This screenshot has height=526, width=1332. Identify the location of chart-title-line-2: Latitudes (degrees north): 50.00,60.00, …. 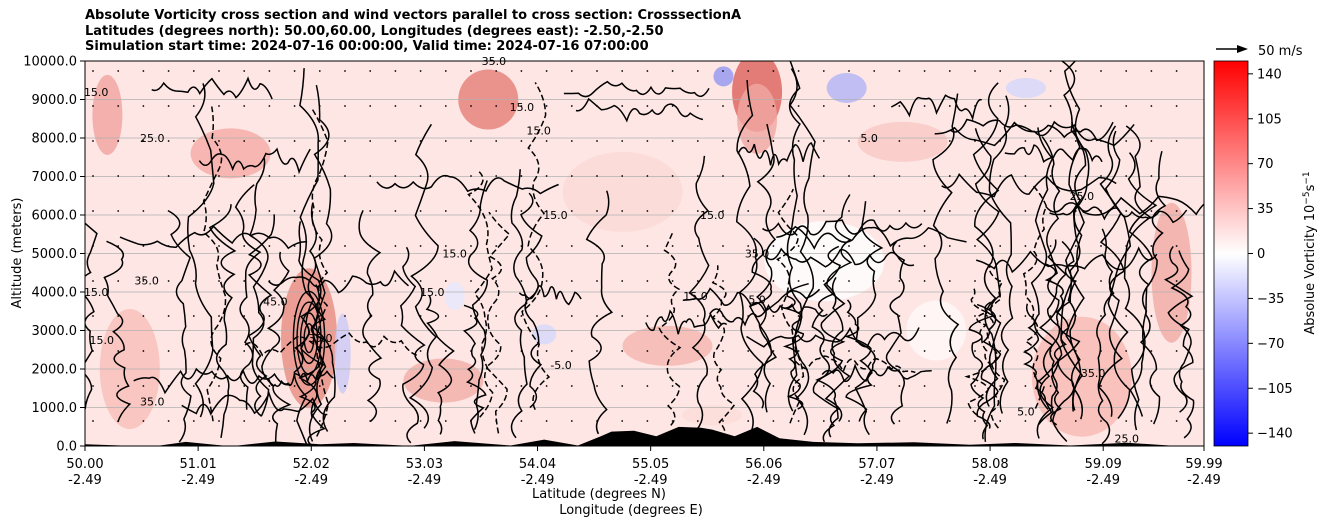
(374, 31).